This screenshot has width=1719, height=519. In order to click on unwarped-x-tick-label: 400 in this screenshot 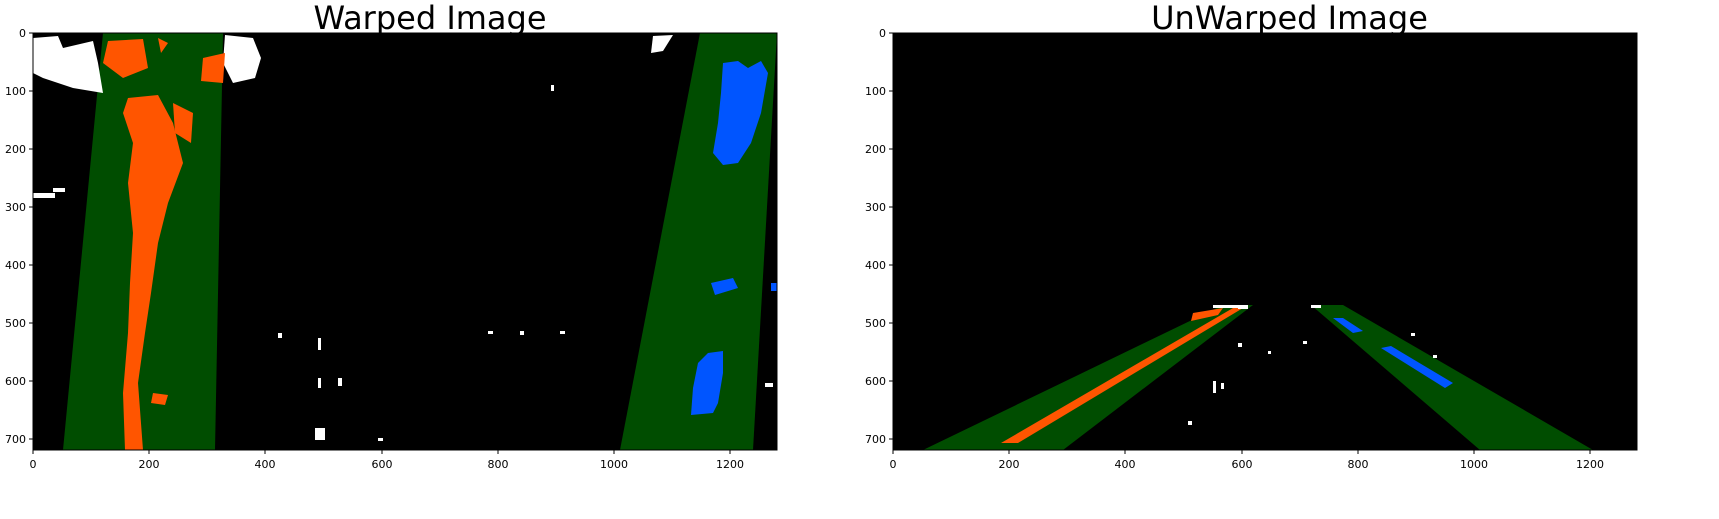, I will do `click(1125, 464)`.